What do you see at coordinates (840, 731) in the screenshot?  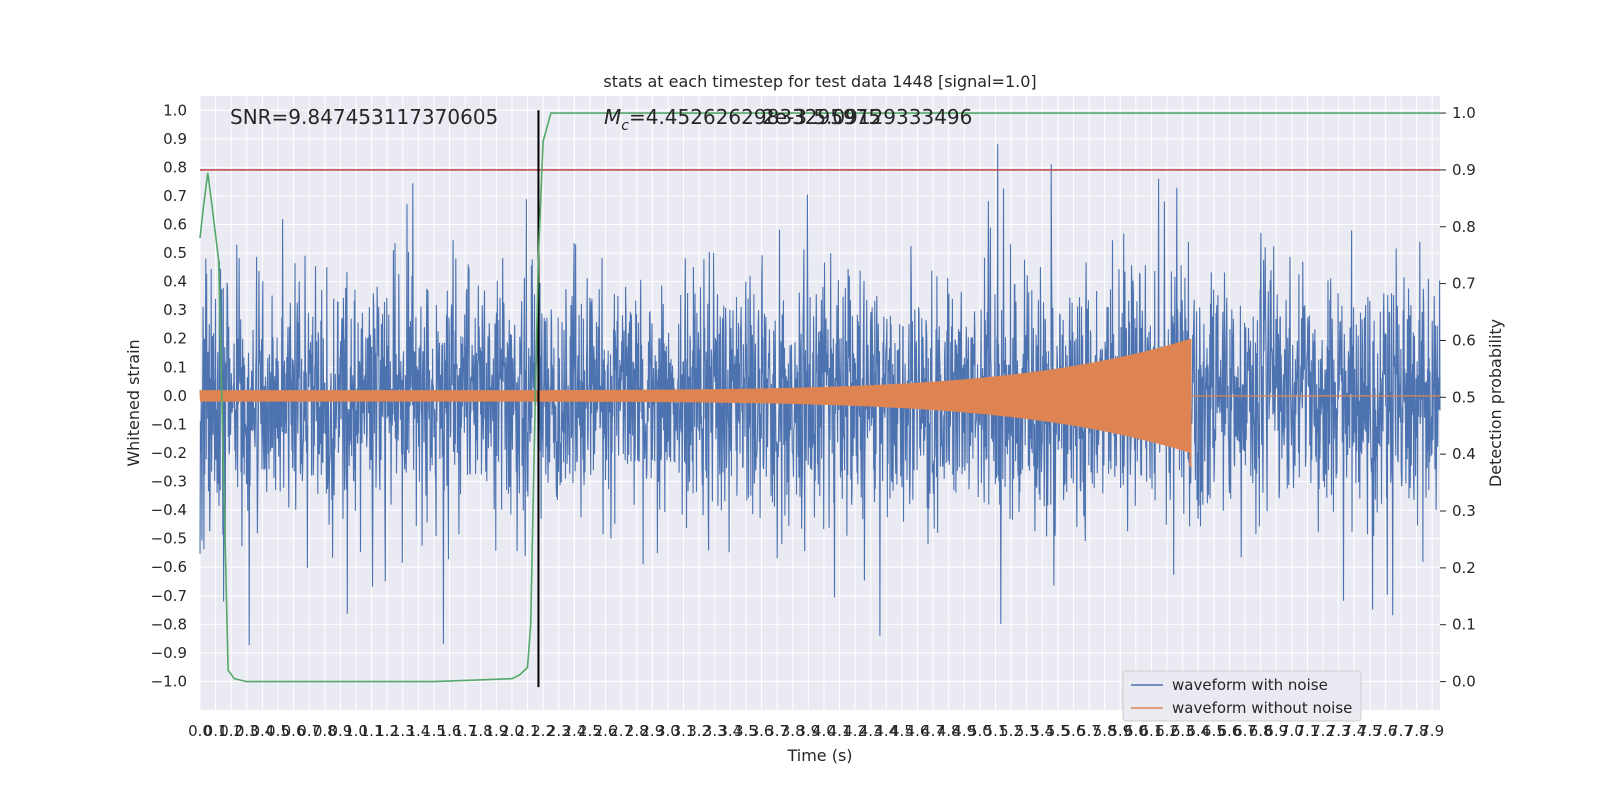 I see `x-tick-label: 4.1` at bounding box center [840, 731].